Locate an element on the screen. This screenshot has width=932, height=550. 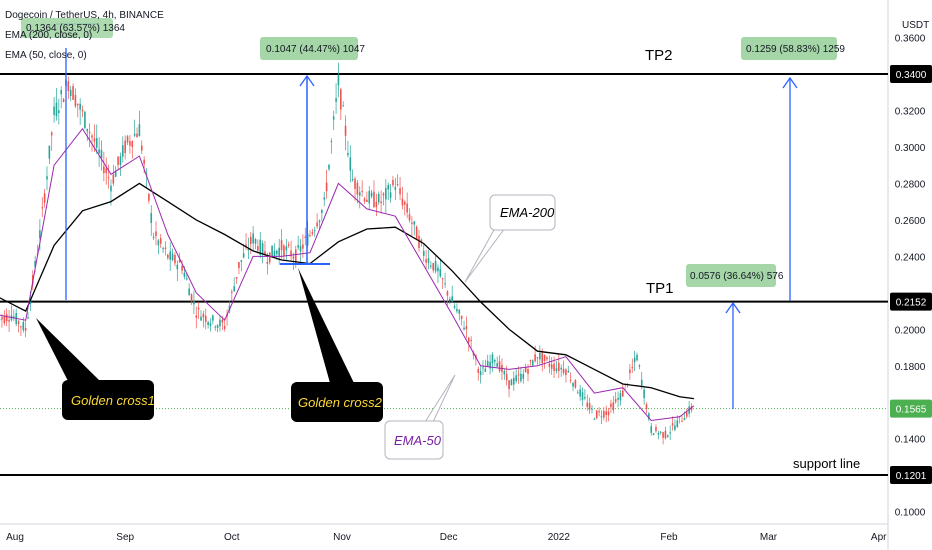
support-line-label: support line is located at coordinates (826, 463).